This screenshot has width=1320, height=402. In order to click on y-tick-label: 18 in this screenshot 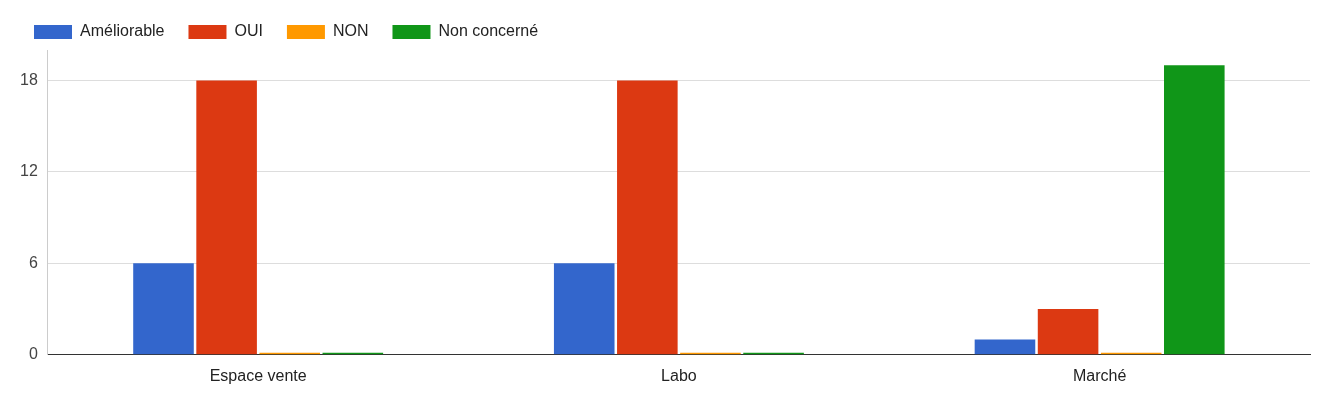, I will do `click(29, 79)`.